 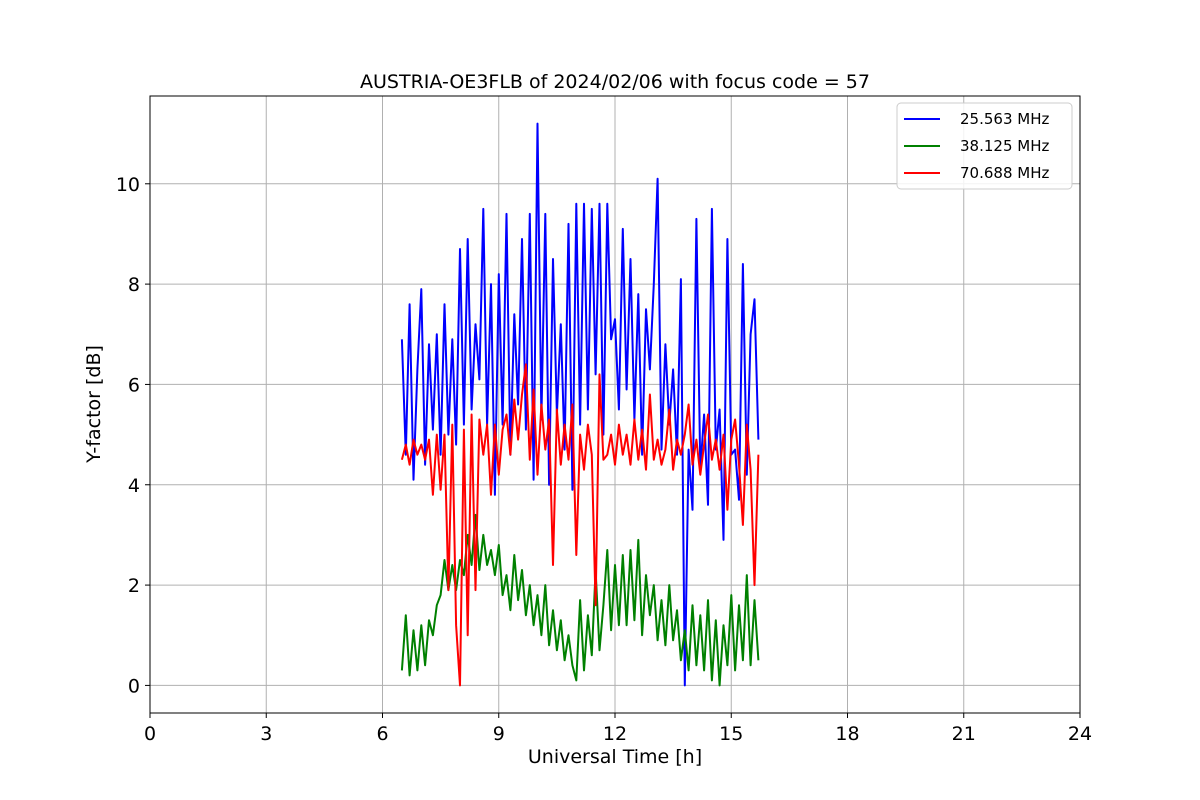 I want to click on y-tick-label: 0, so click(x=134, y=686).